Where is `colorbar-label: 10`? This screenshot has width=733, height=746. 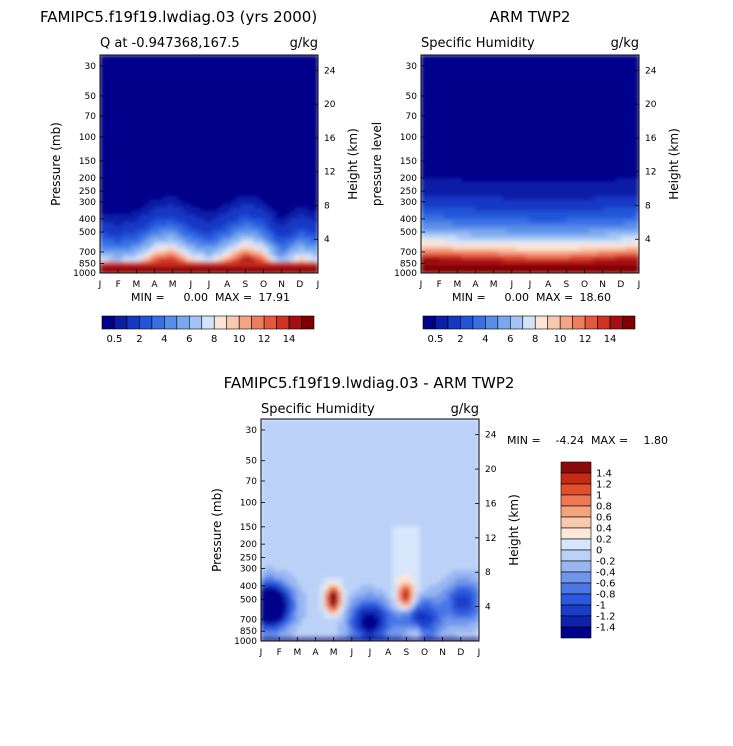
colorbar-label: 10 is located at coordinates (239, 339).